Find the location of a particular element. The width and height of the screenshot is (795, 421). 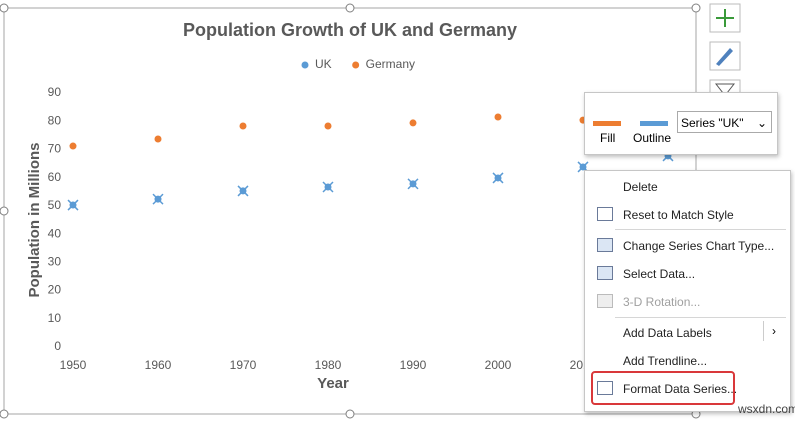

menu-item: Reset to Match Style is located at coordinates (678, 215).